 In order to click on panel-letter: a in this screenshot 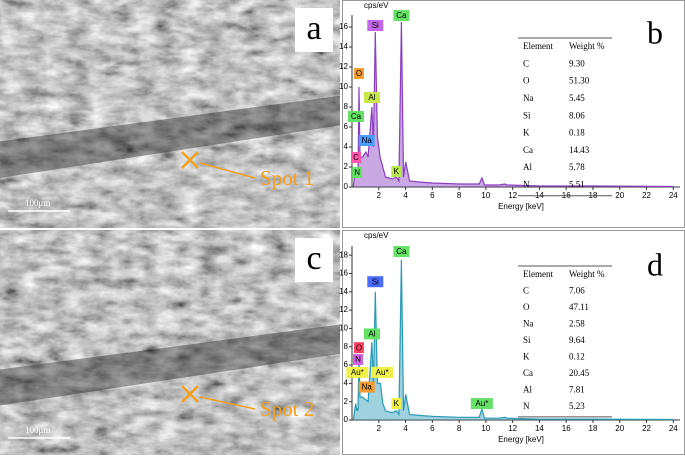, I will do `click(313, 28)`.